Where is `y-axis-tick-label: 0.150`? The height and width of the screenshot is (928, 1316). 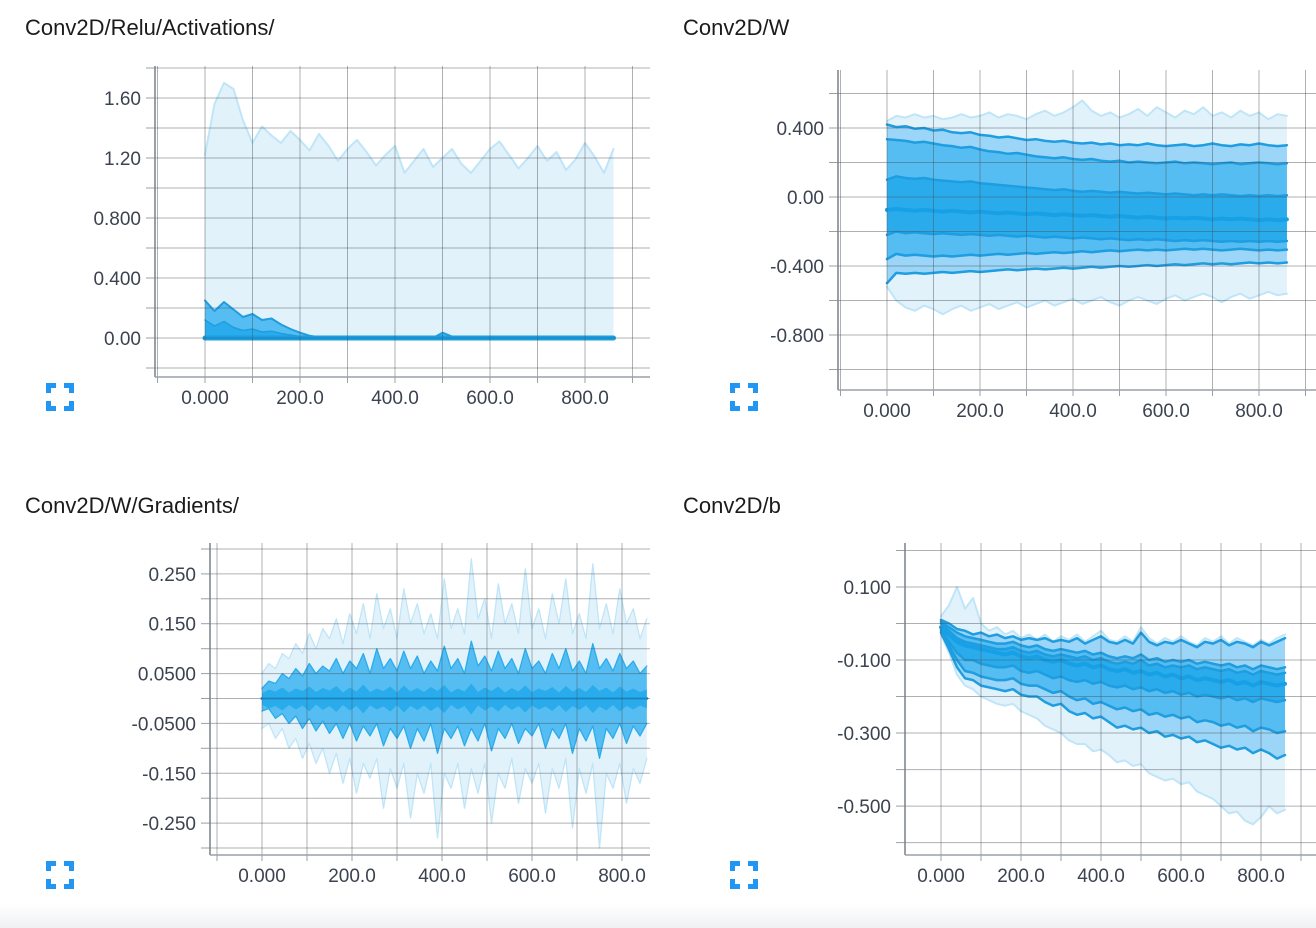
y-axis-tick-label: 0.150 is located at coordinates (172, 625).